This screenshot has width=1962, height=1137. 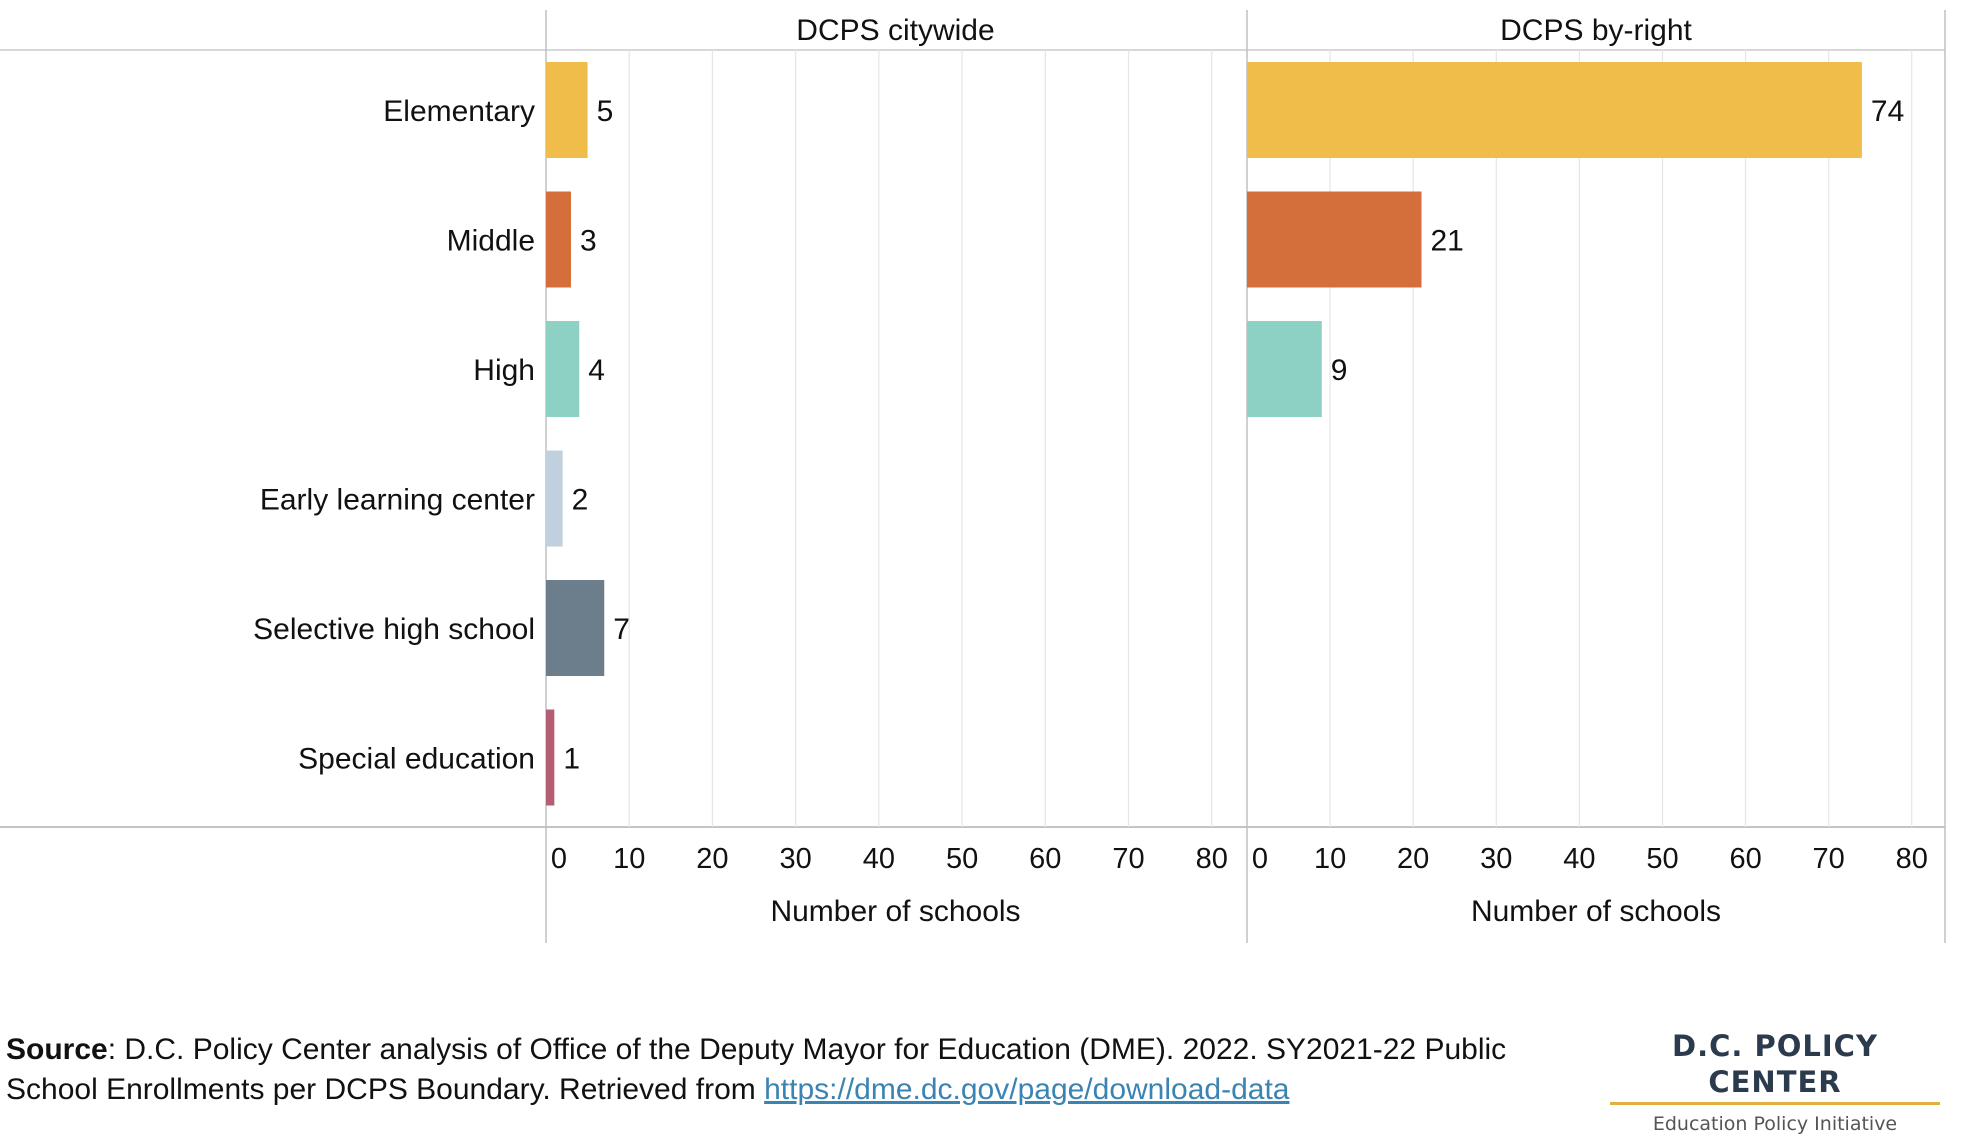 What do you see at coordinates (1284, 369) in the screenshot?
I see `bar-dcps-by-right-high` at bounding box center [1284, 369].